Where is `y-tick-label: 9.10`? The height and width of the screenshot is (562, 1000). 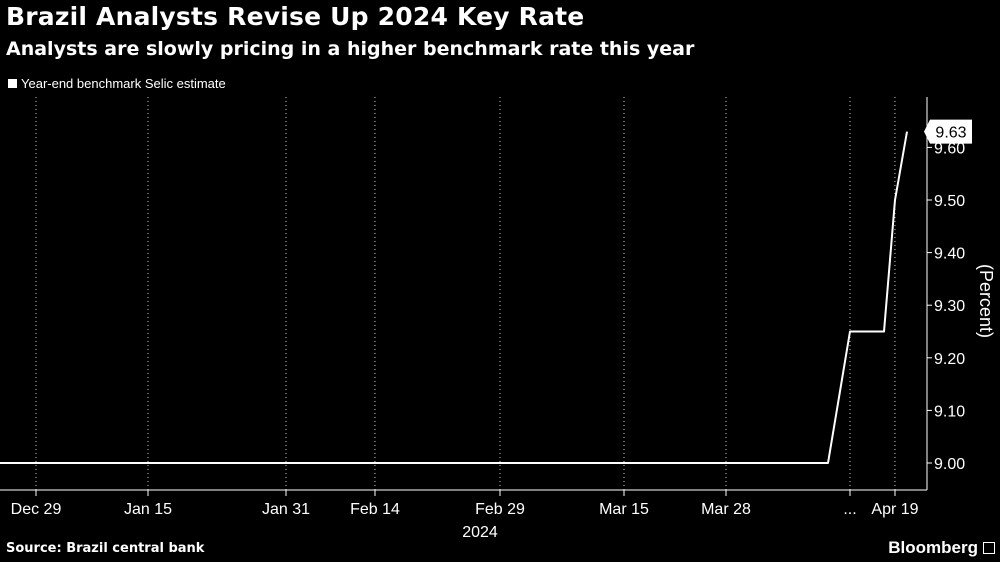 y-tick-label: 9.10 is located at coordinates (949, 411).